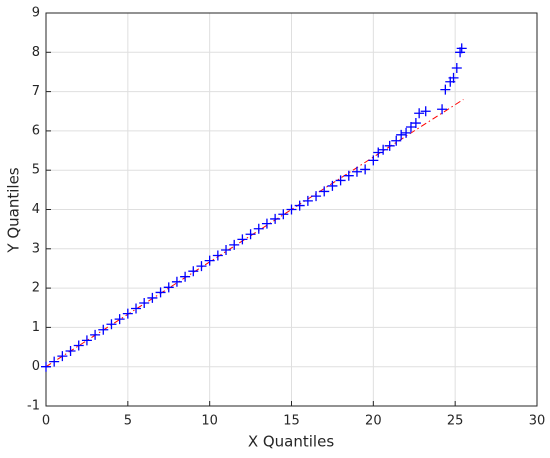 This screenshot has width=550, height=458. I want to click on y-tick-label: 8, so click(36, 52).